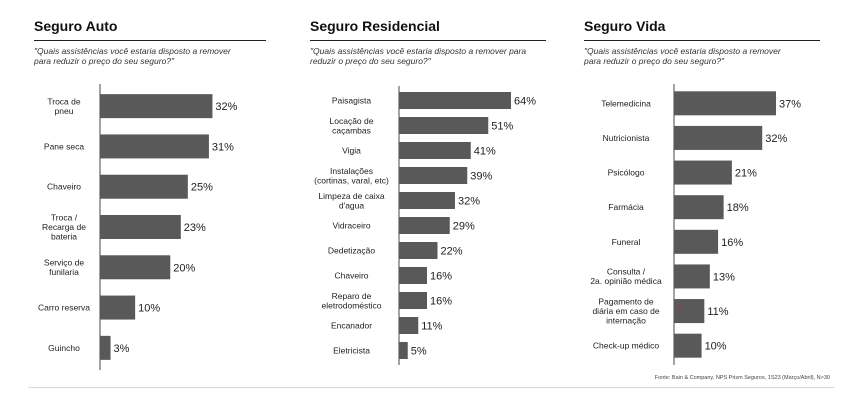  I want to click on category-label: Funeral, so click(626, 242).